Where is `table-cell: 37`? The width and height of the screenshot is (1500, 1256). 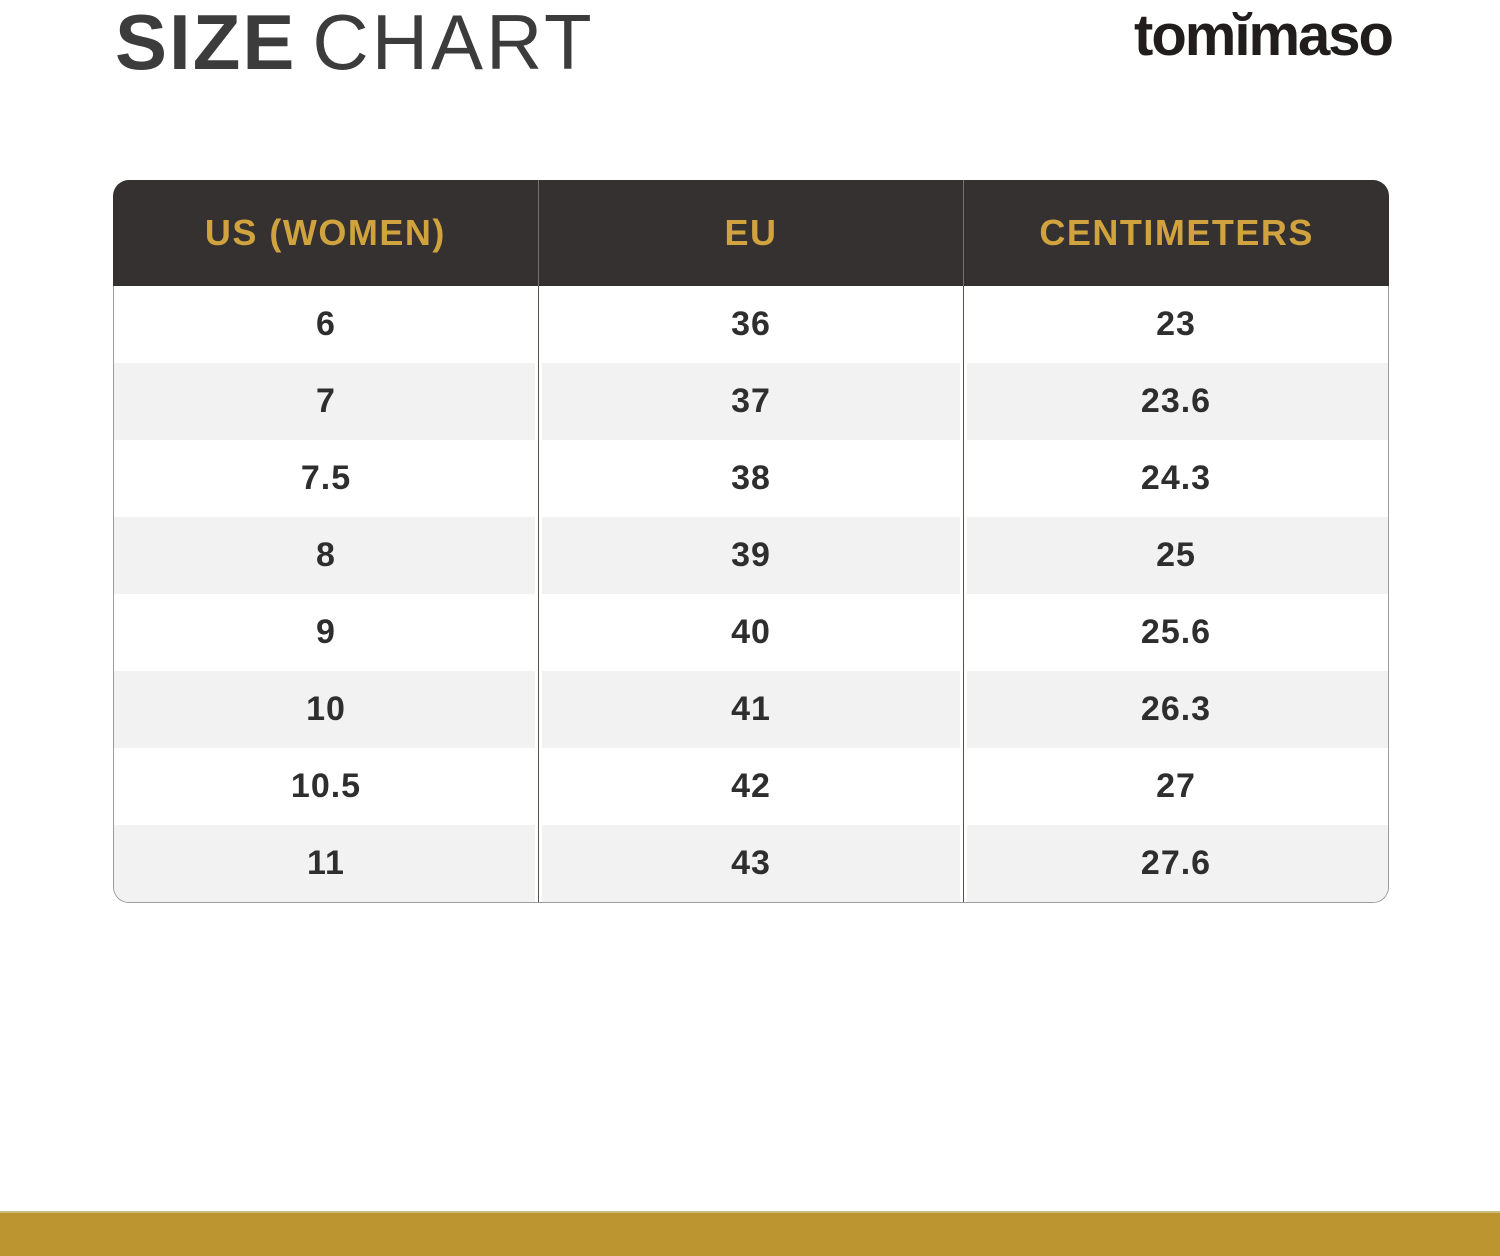 table-cell: 37 is located at coordinates (751, 401).